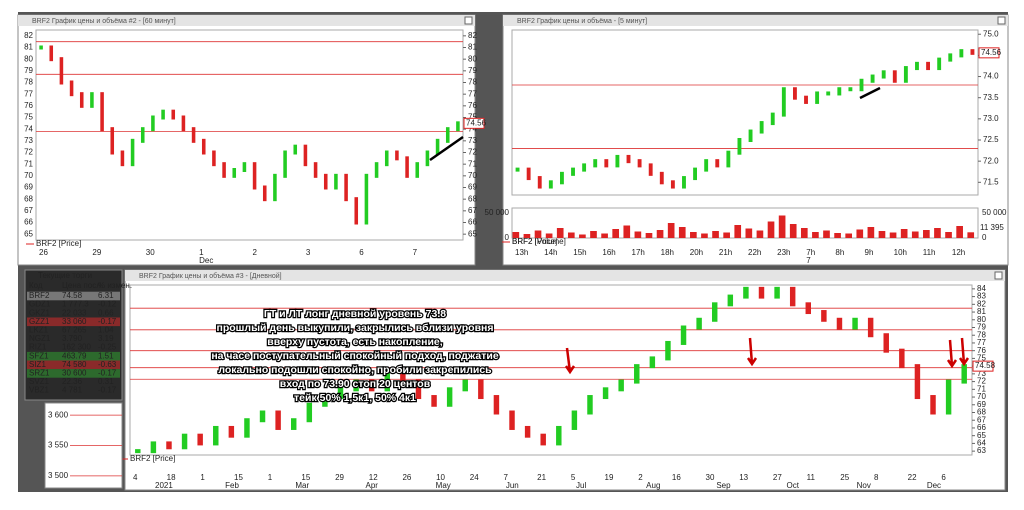 The width and height of the screenshot is (1024, 510). What do you see at coordinates (808, 260) in the screenshot?
I see `month-label: 7` at bounding box center [808, 260].